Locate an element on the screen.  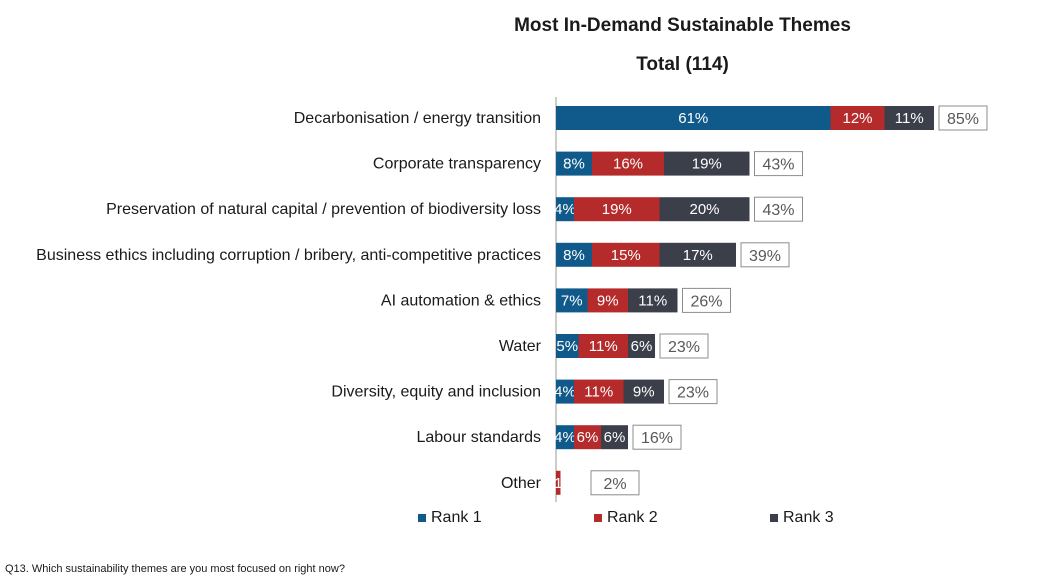
legend-label-rank-3: Rank 3 is located at coordinates (808, 517).